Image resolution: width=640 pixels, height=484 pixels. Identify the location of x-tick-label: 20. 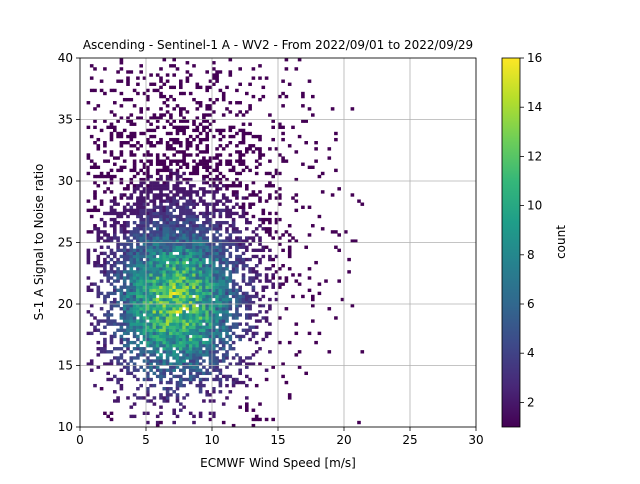
(343, 440).